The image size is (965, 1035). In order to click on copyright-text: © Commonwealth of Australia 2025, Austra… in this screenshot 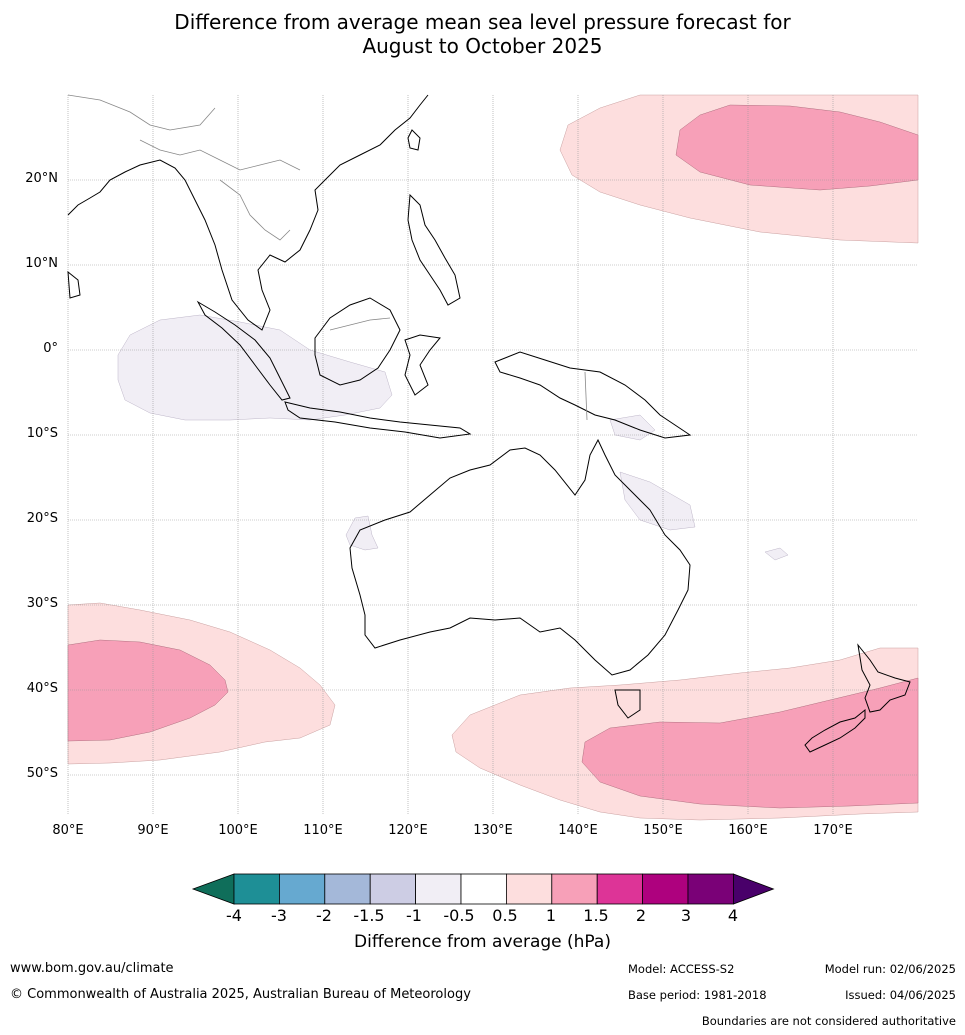, I will do `click(240, 994)`.